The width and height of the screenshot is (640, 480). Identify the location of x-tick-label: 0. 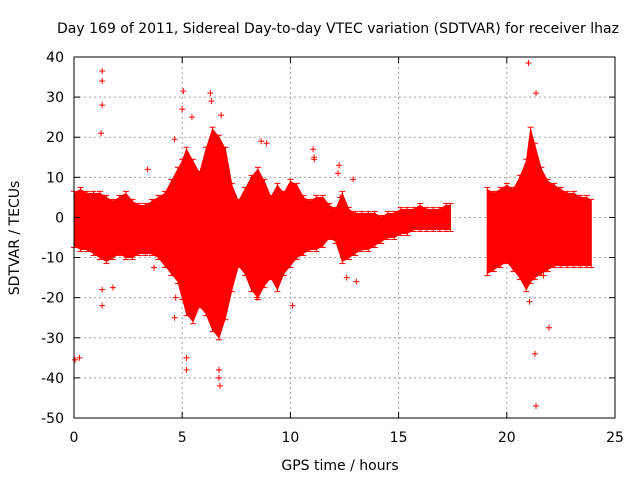
(74, 438).